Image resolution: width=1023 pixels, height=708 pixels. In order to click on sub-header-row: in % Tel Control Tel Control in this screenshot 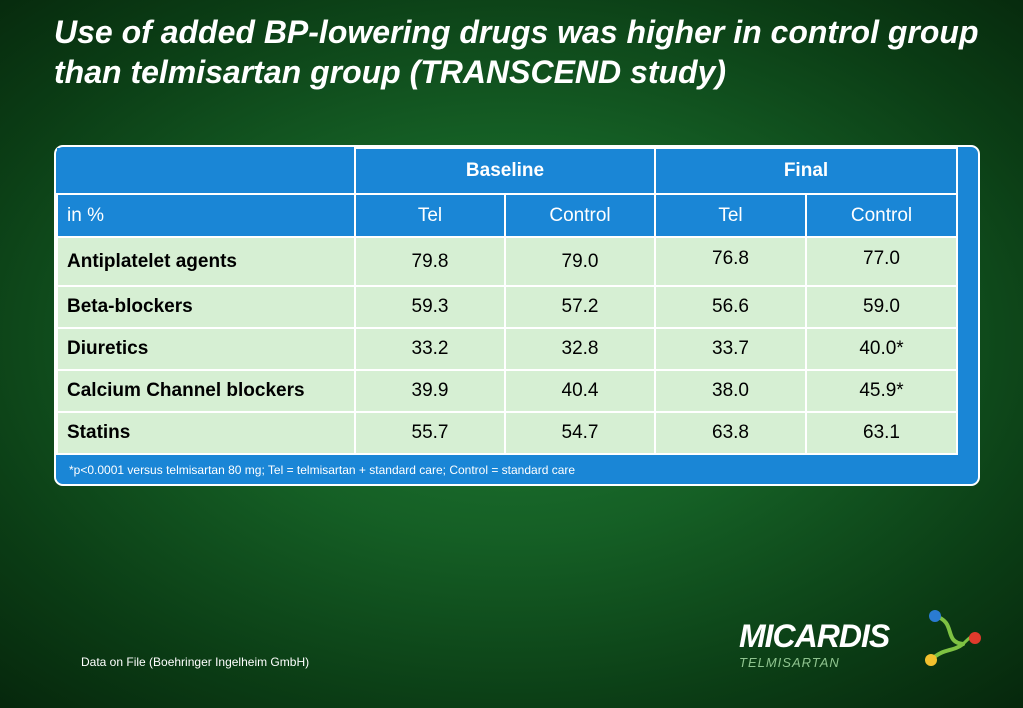, I will do `click(507, 215)`.